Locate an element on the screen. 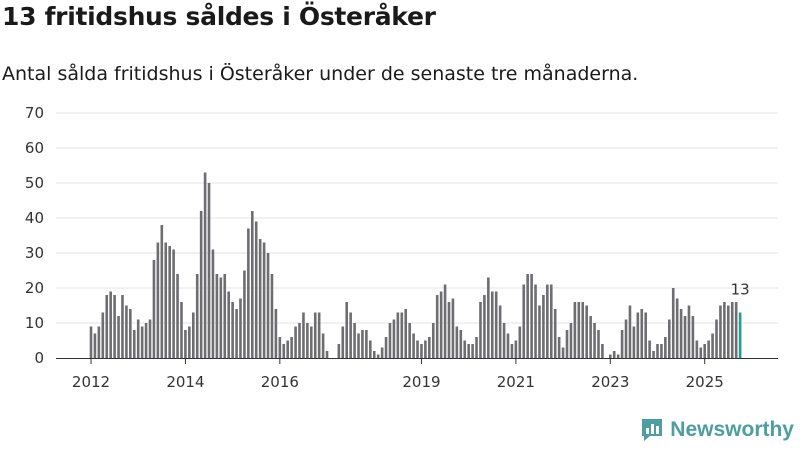  y-tick-label: 10 is located at coordinates (34, 323).